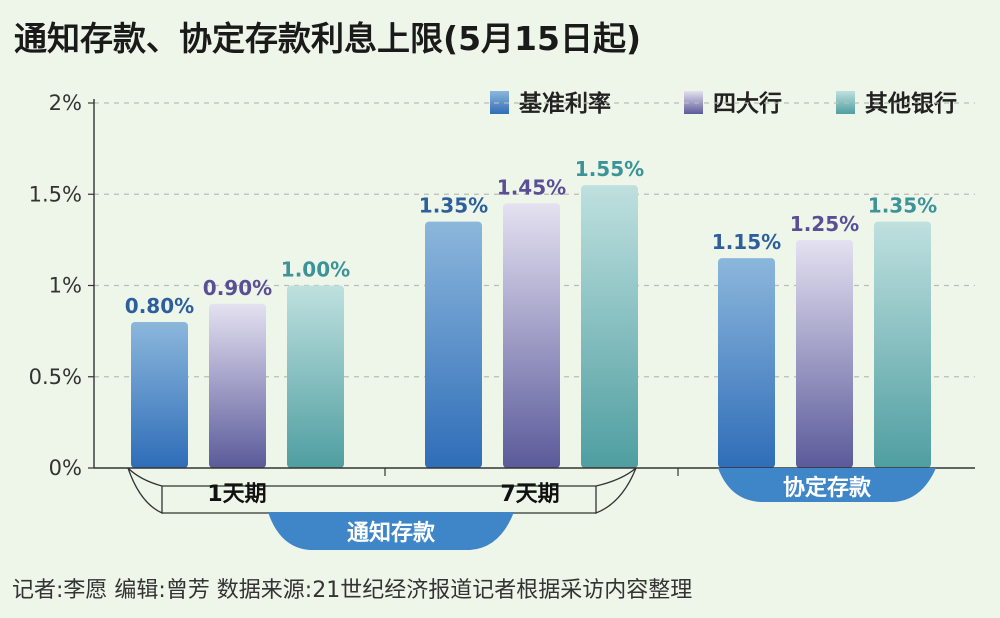 The height and width of the screenshot is (618, 1000). I want to click on category-badge, so click(827, 485).